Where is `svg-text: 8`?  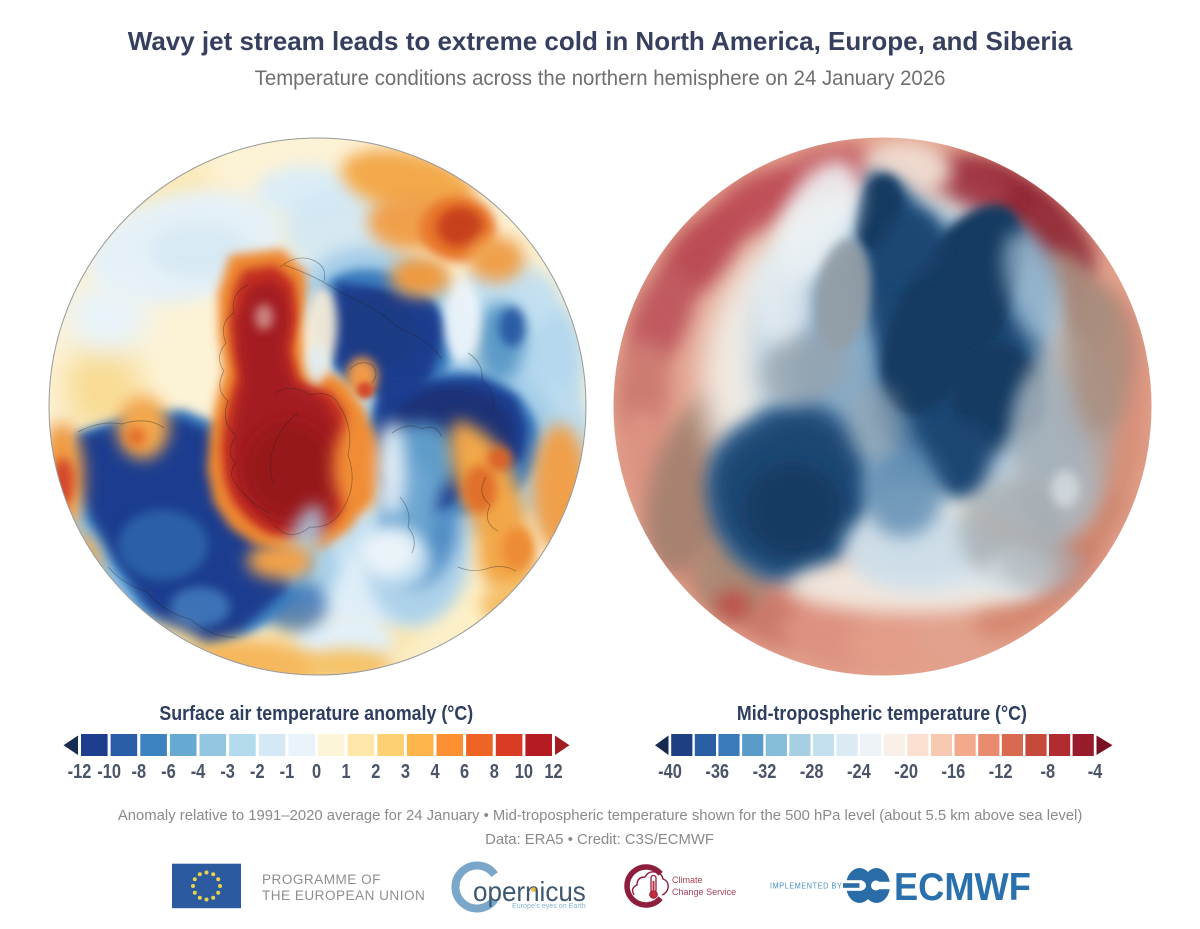 svg-text: 8 is located at coordinates (494, 770).